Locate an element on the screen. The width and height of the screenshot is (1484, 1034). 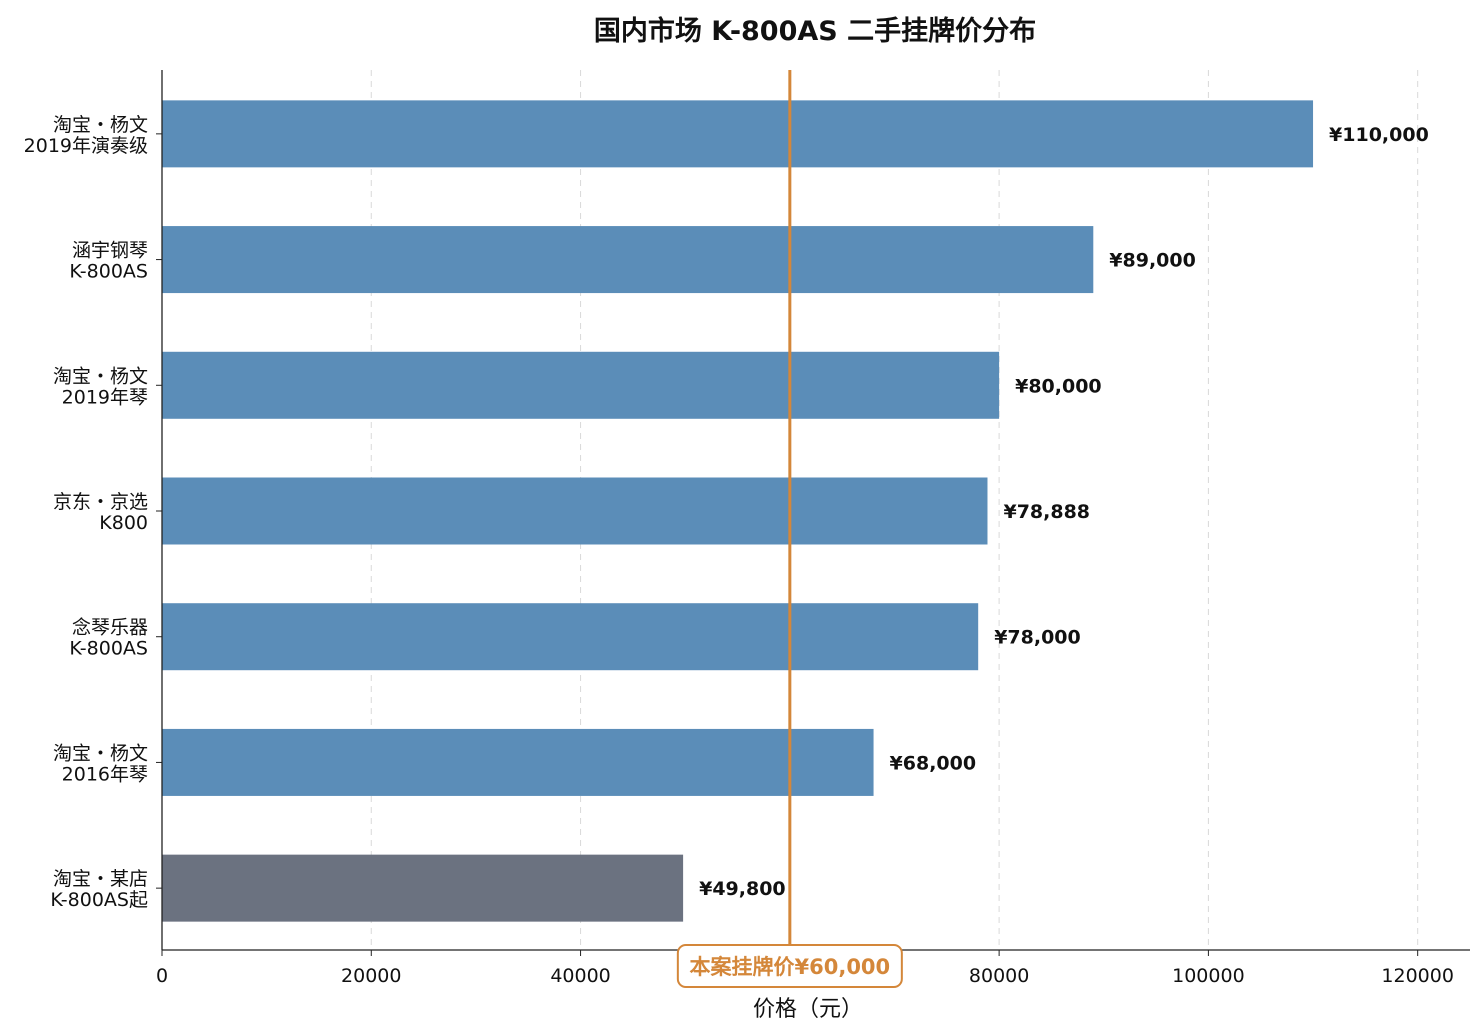
reference-label-box is located at coordinates (789, 966).